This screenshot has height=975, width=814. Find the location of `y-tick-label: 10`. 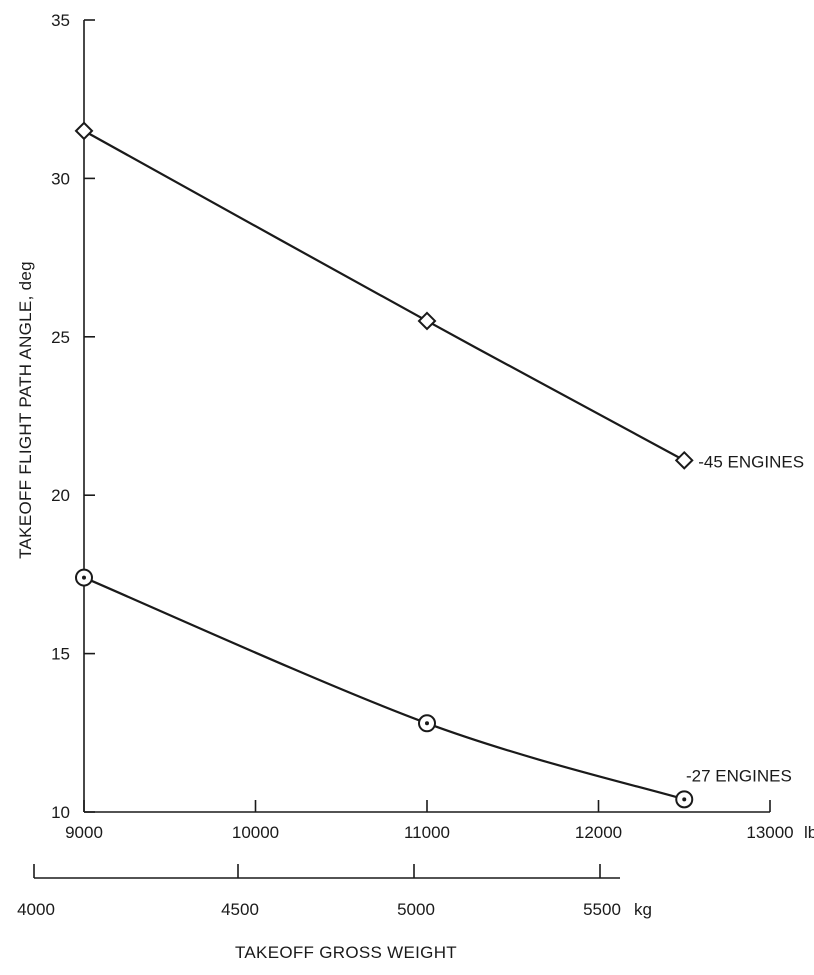

y-tick-label: 10 is located at coordinates (60, 812).